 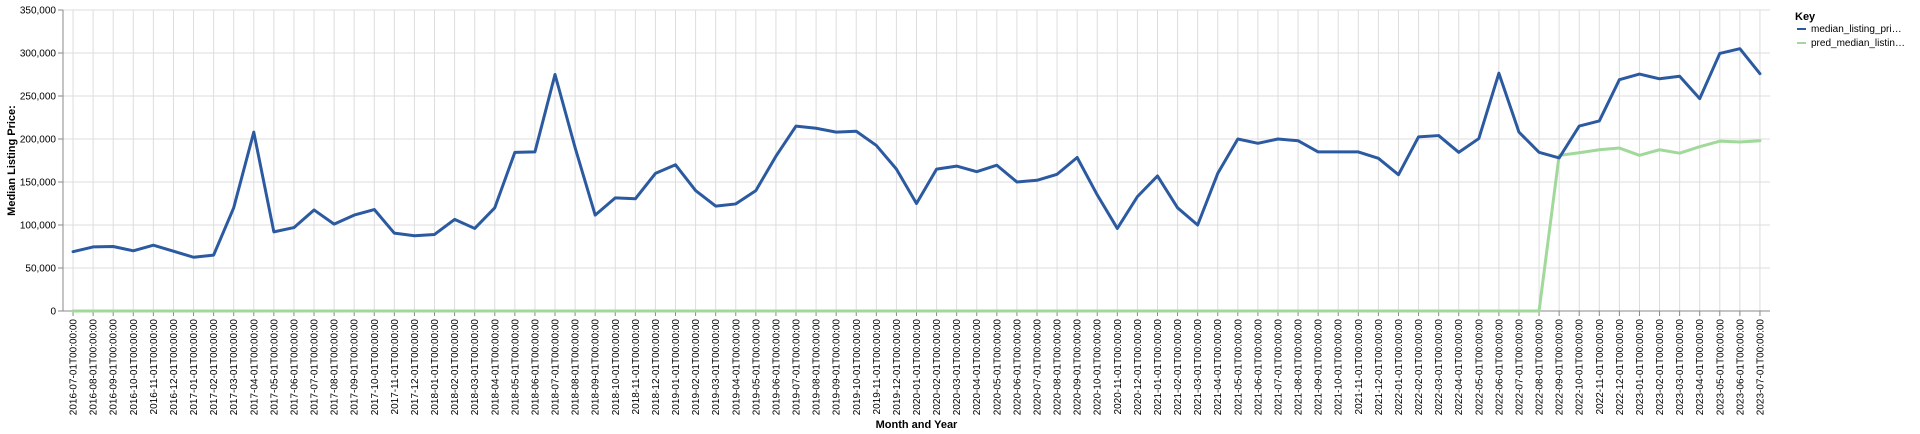 What do you see at coordinates (134, 367) in the screenshot?
I see `x-tick-label: 2016-10-01T00:00:00` at bounding box center [134, 367].